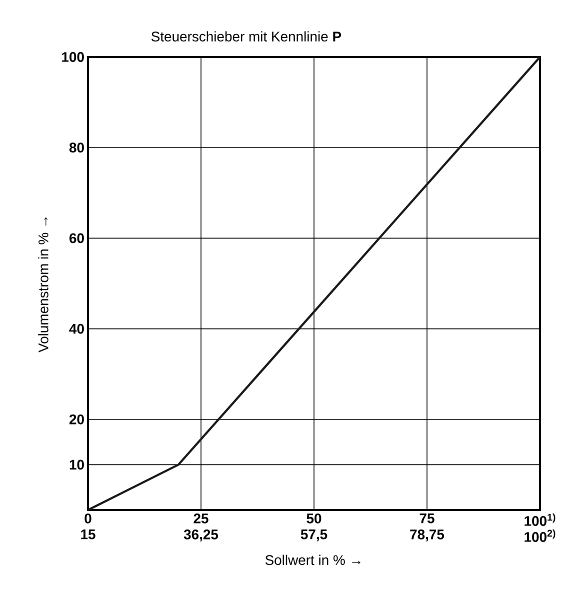  Describe the element at coordinates (201, 536) in the screenshot. I see `x2-tick-label: 36,25` at that location.